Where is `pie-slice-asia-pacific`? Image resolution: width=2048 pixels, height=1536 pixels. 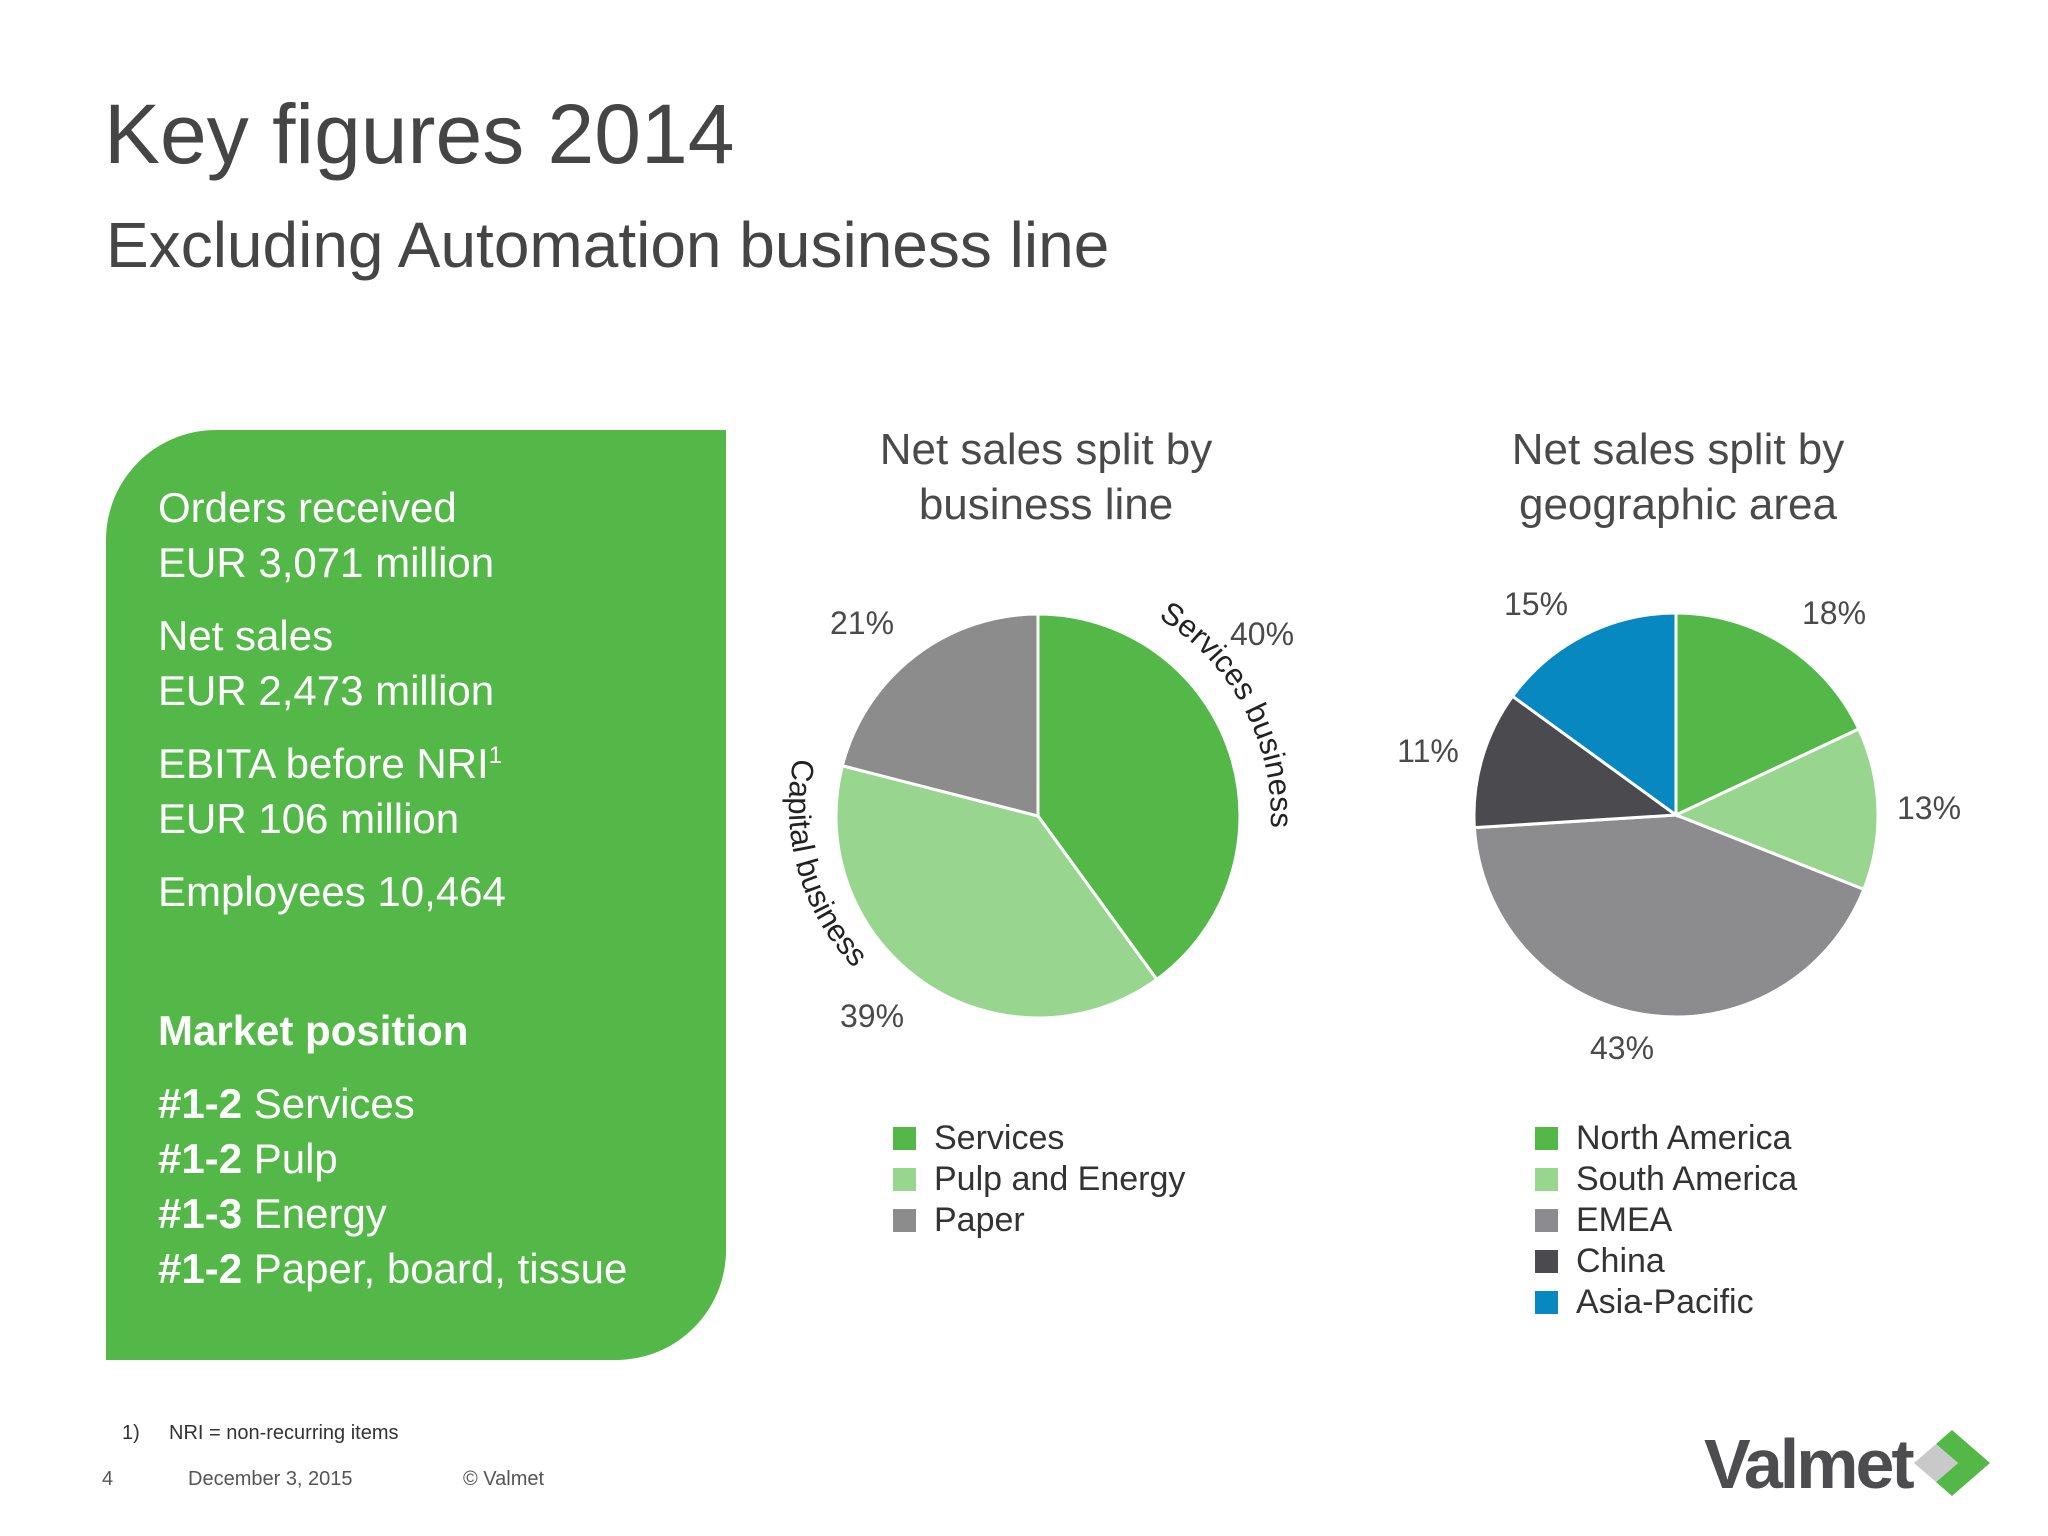
pie-slice-asia-pacific is located at coordinates (1594, 714).